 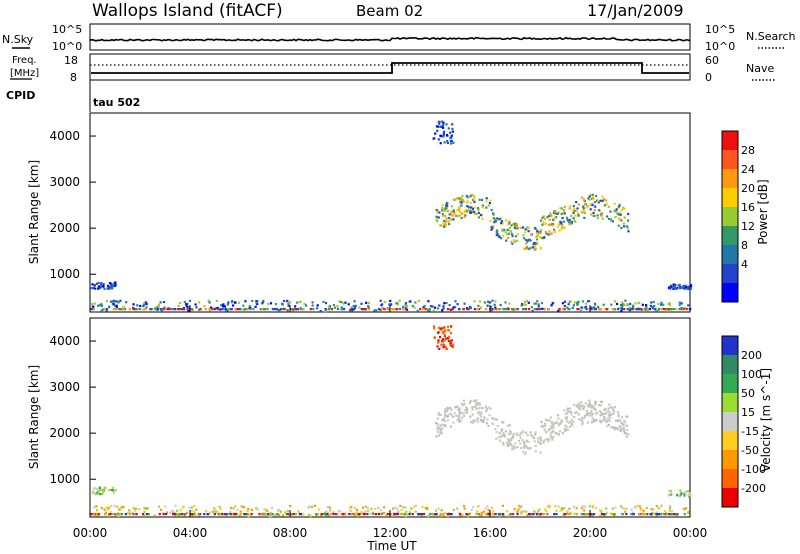 I want to click on nsearch-label: N.Search, so click(x=771, y=36).